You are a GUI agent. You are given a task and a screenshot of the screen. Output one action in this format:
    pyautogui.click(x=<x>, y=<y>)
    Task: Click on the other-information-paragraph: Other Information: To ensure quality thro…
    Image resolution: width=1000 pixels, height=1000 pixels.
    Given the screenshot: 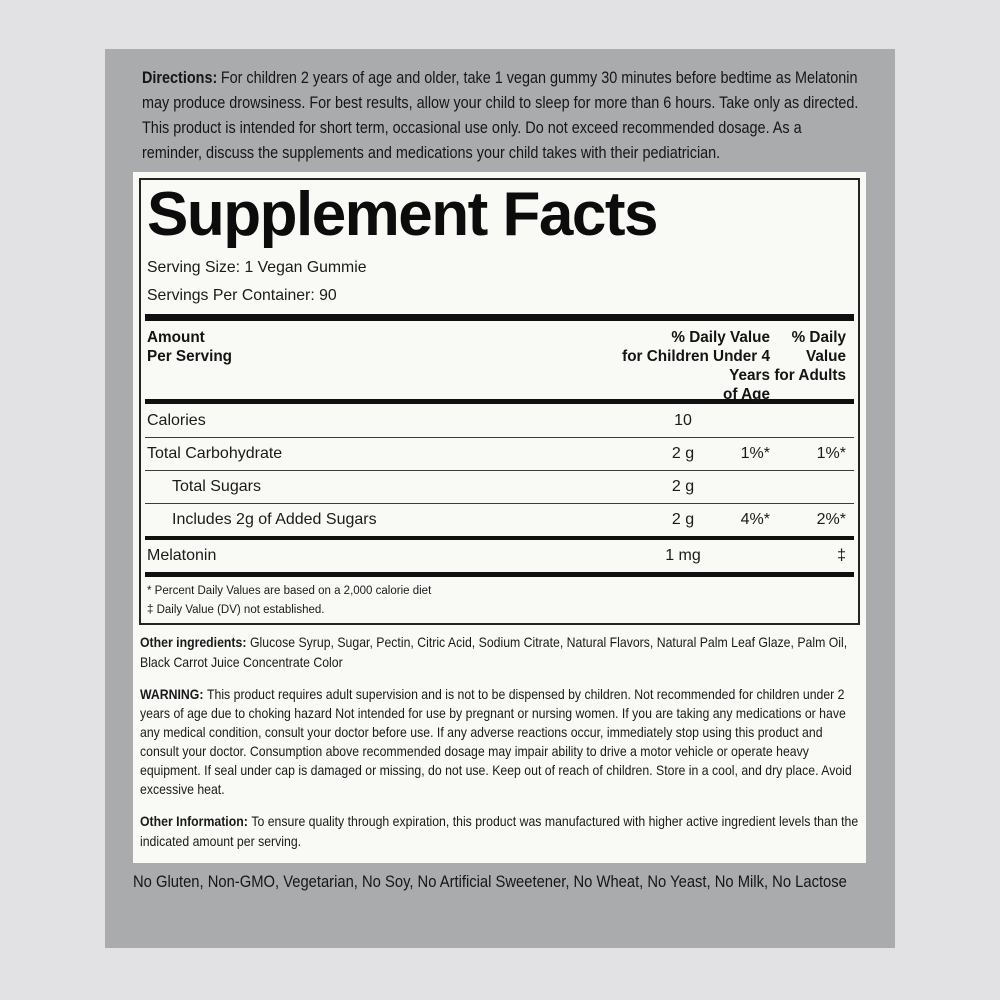 What is the action you would take?
    pyautogui.click(x=499, y=832)
    